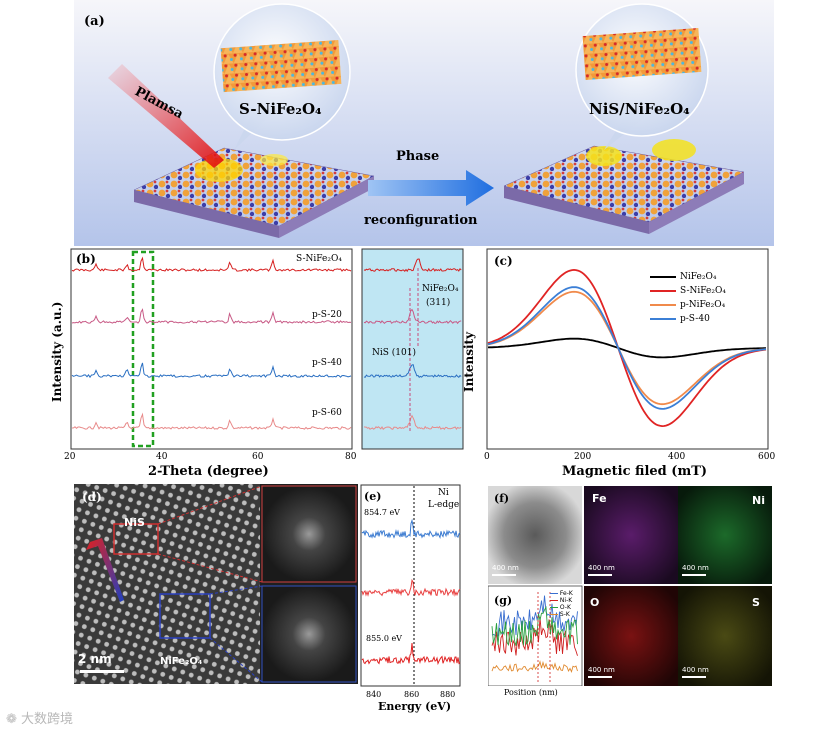 This screenshot has height=732, width=831. What do you see at coordinates (677, 457) in the screenshot?
I see `c-xtick-2: 400` at bounding box center [677, 457].